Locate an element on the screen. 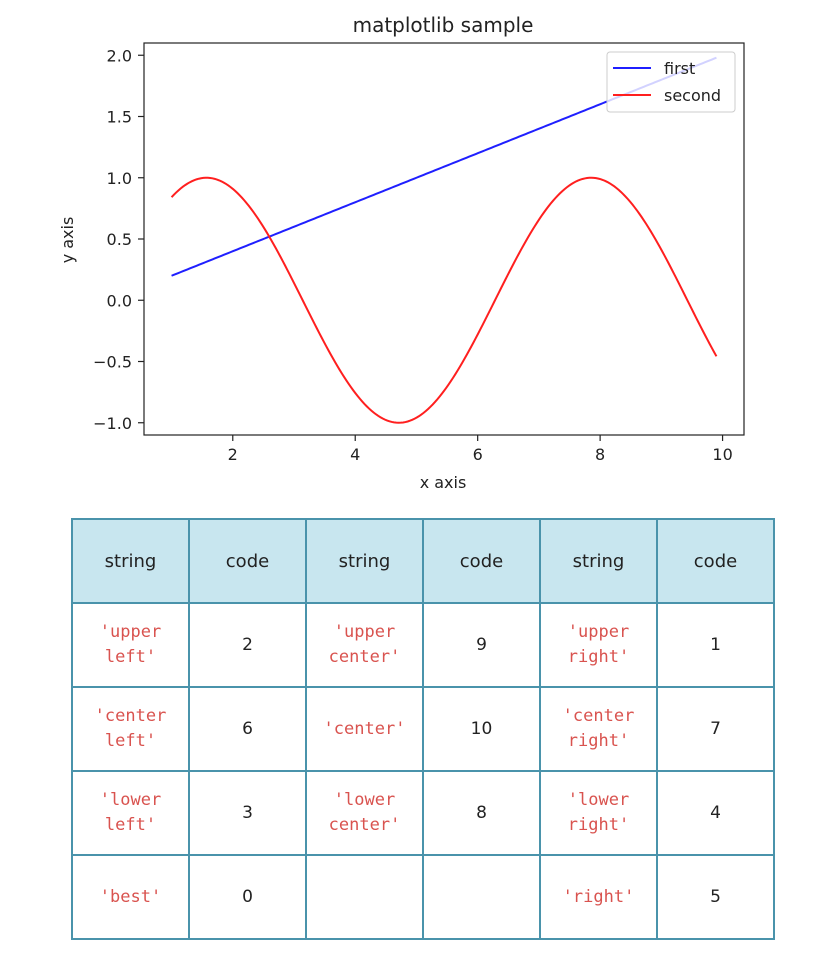 This screenshot has width=820, height=966. y-axis-title: y axis is located at coordinates (67, 240).